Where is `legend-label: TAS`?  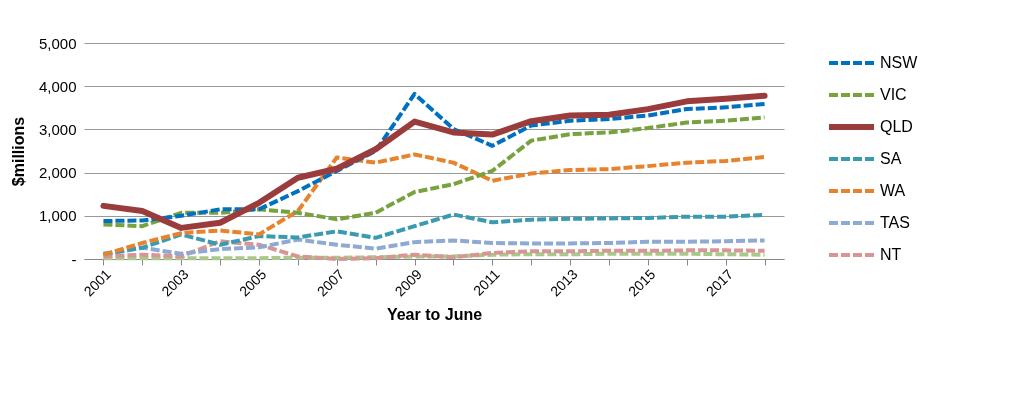
legend-label: TAS is located at coordinates (895, 222).